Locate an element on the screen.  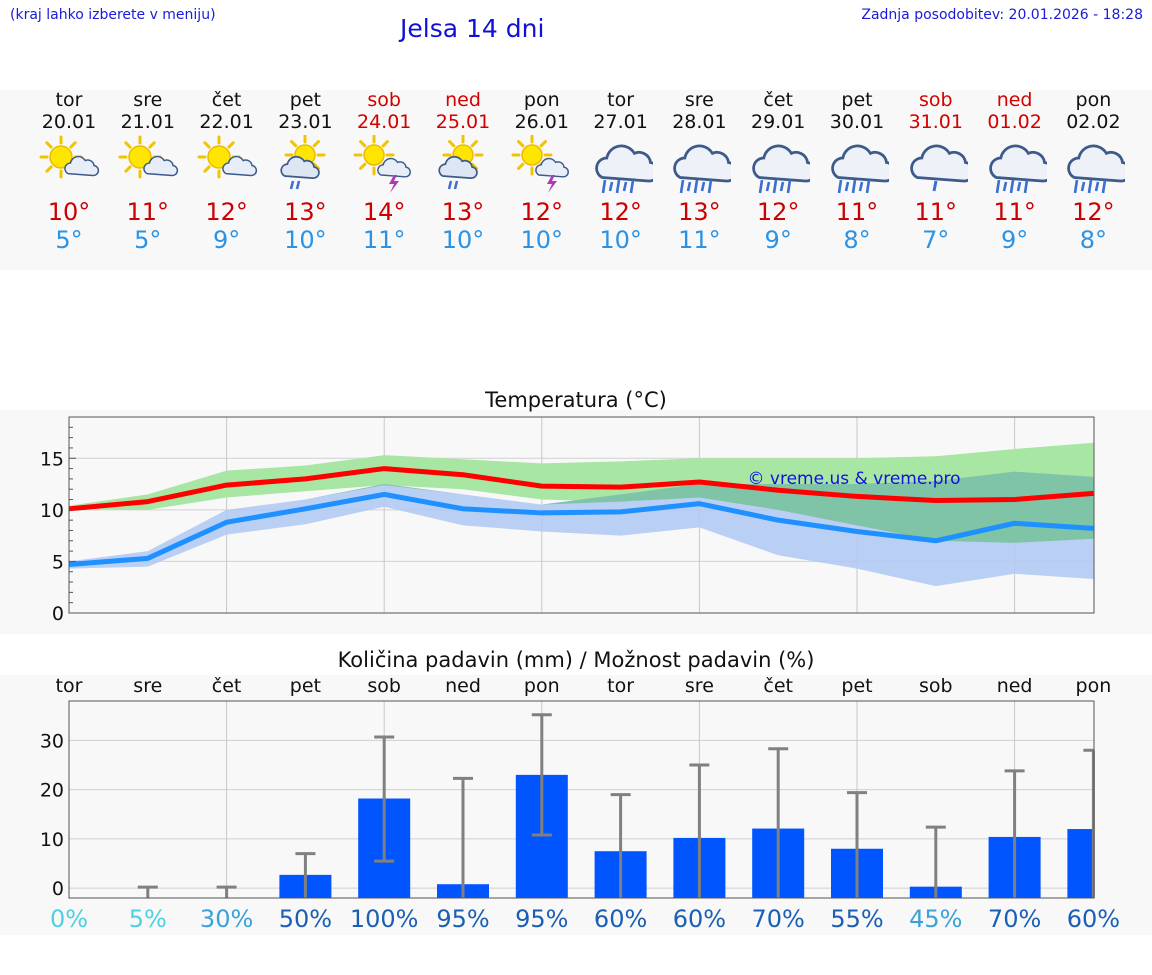
day-date: 24.01 is located at coordinates (384, 122).